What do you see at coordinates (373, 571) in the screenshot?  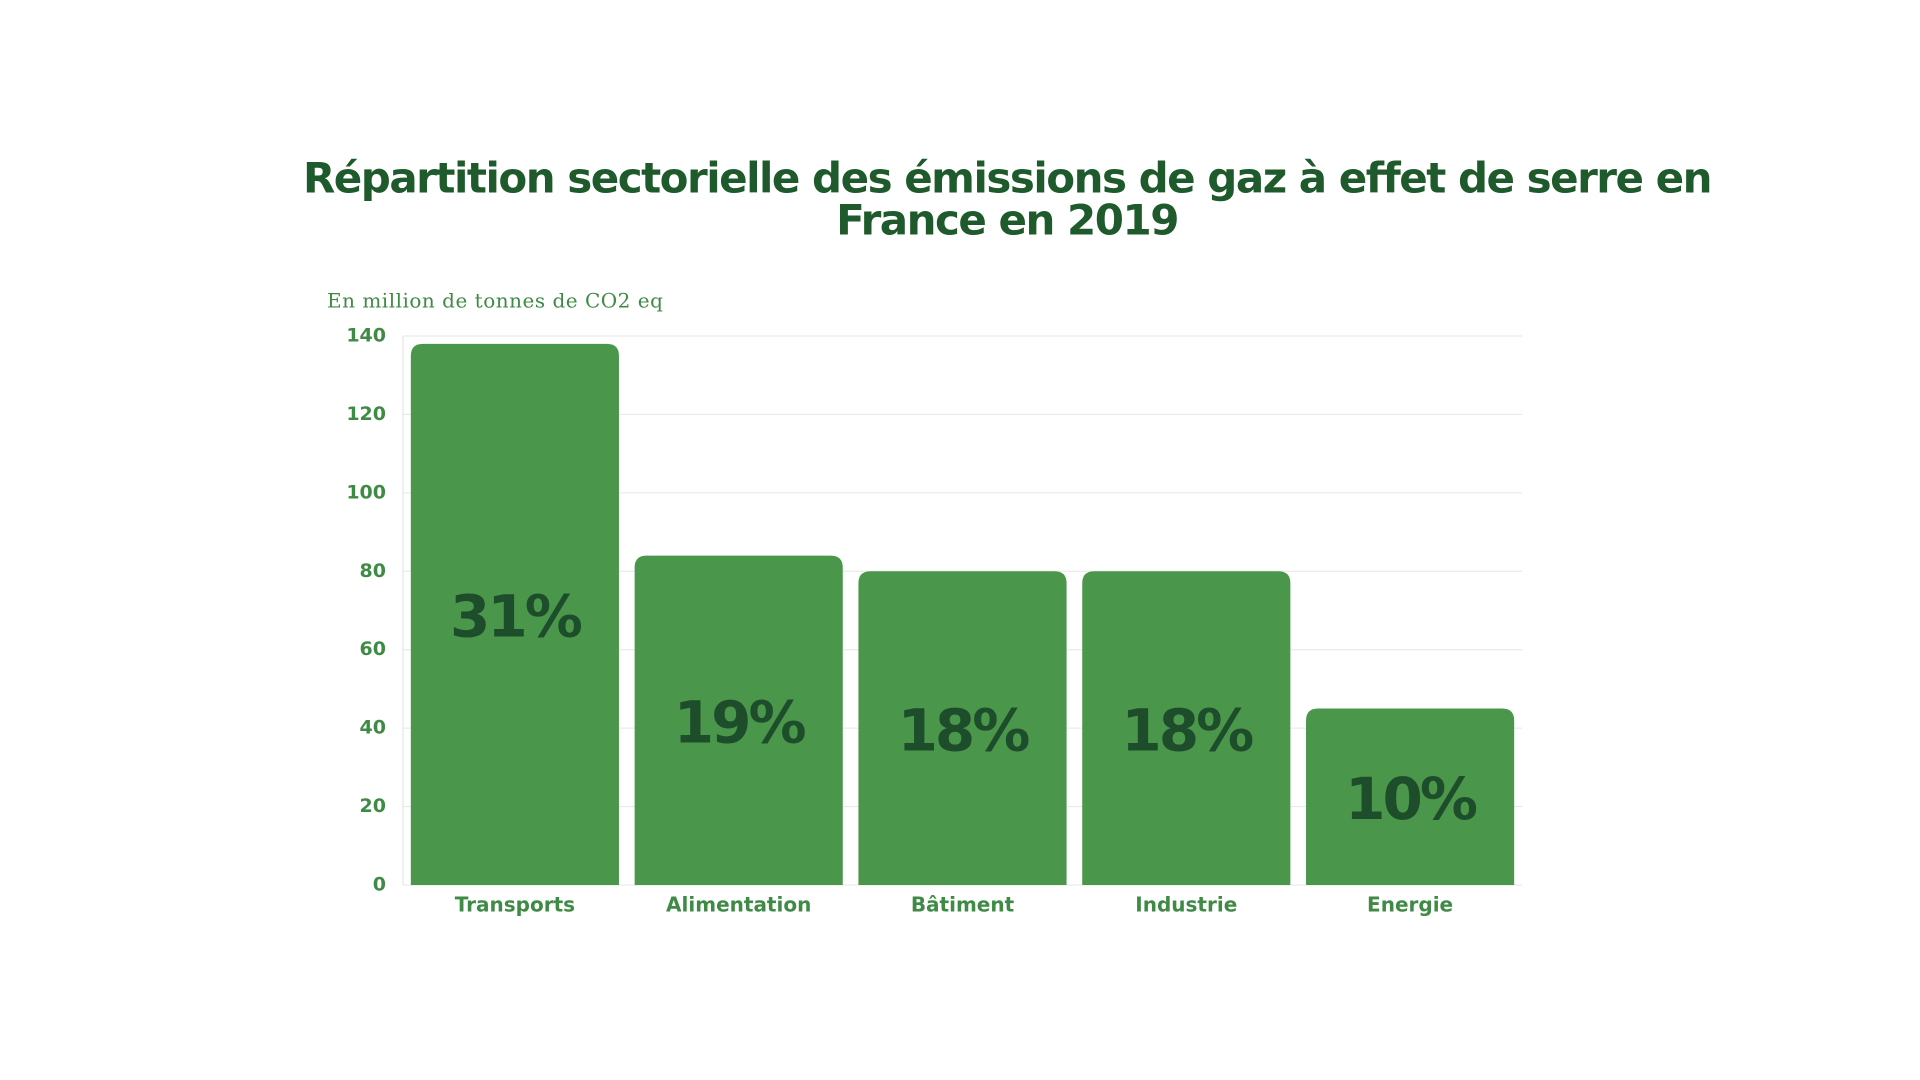 I see `y-tick-label: 80` at bounding box center [373, 571].